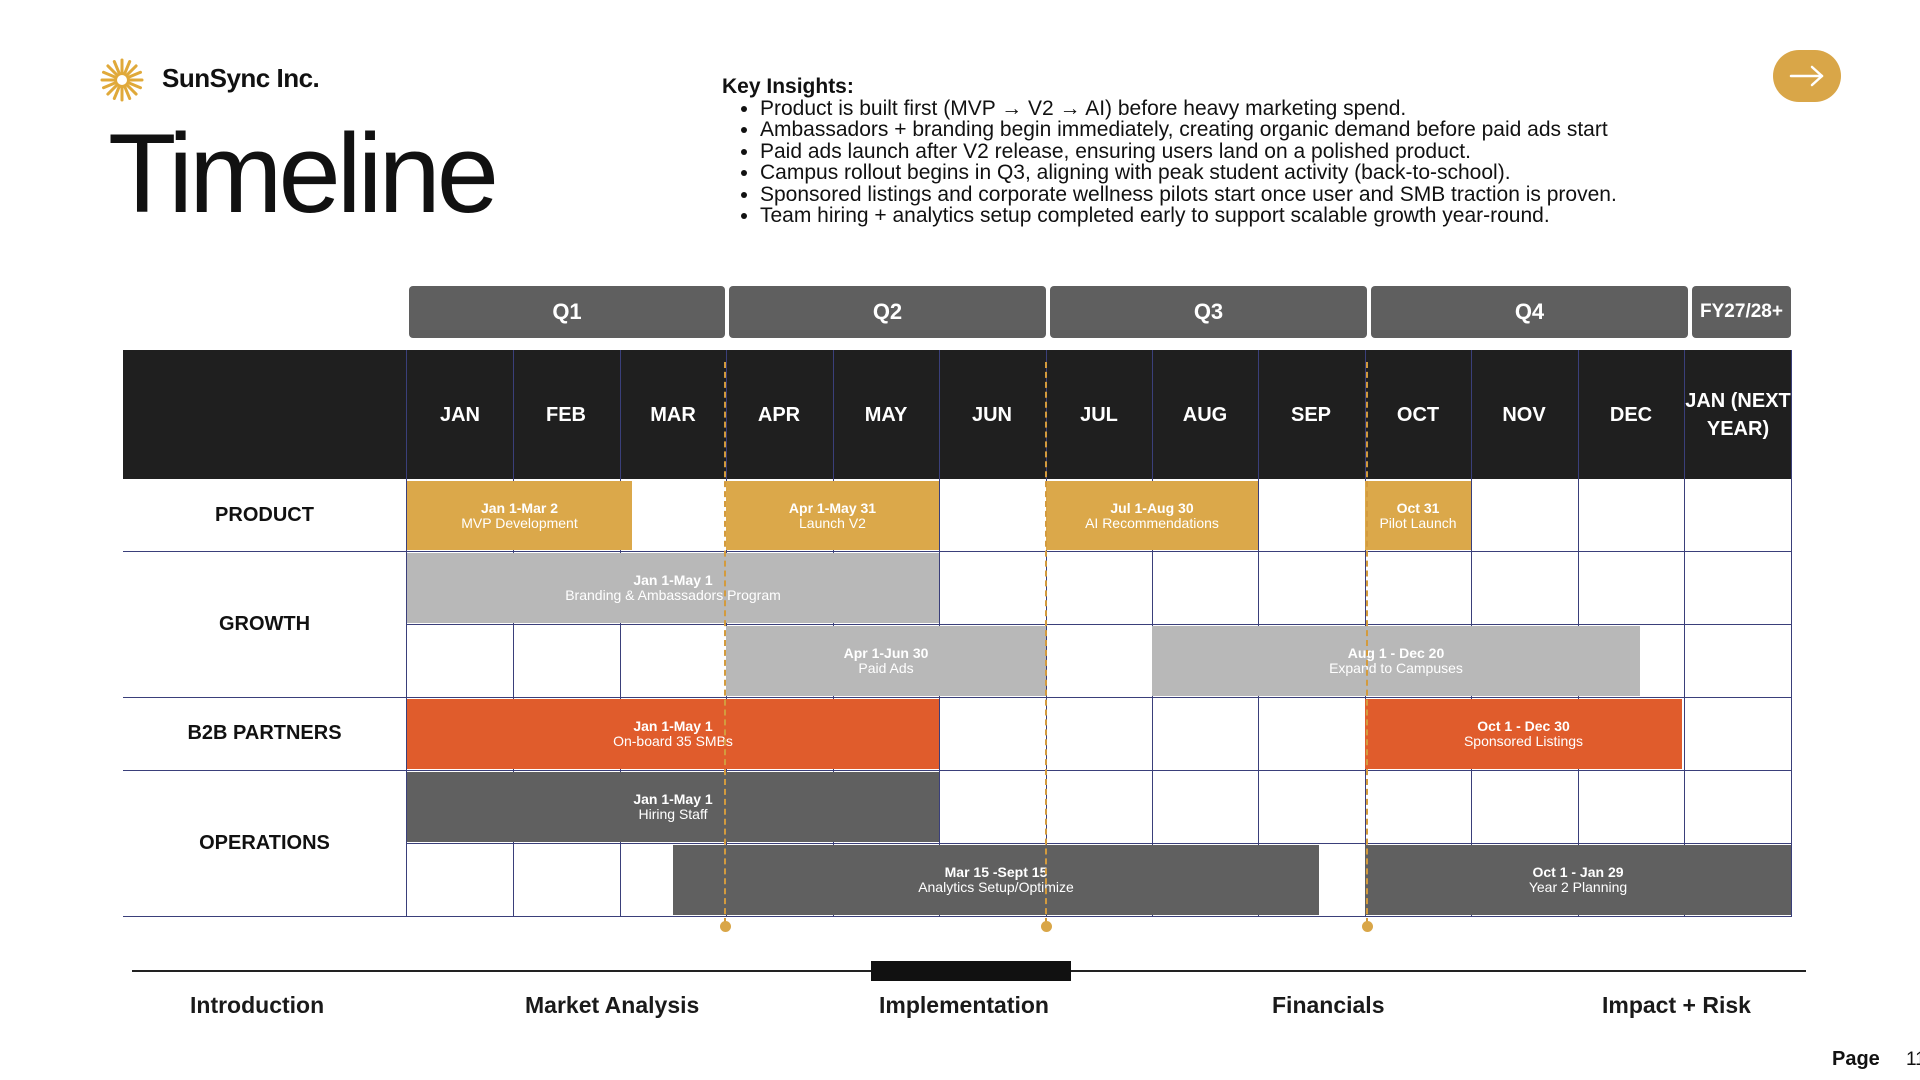  Describe the element at coordinates (519, 507) in the screenshot. I see `bar-dates: Jan 1-Mar 2` at that location.